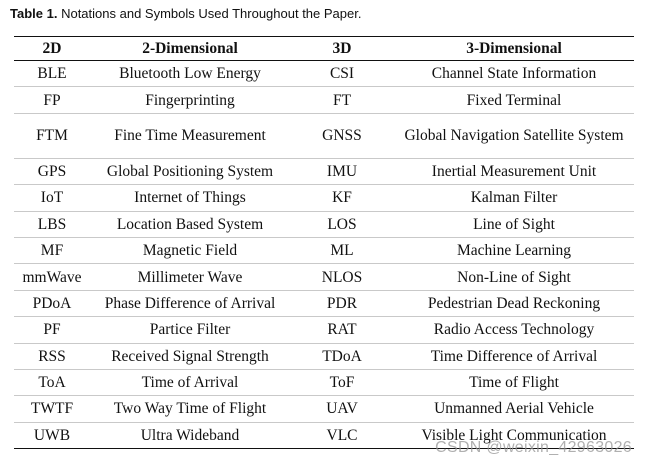  What do you see at coordinates (514, 224) in the screenshot?
I see `meaning-cell: Line of Sight` at bounding box center [514, 224].